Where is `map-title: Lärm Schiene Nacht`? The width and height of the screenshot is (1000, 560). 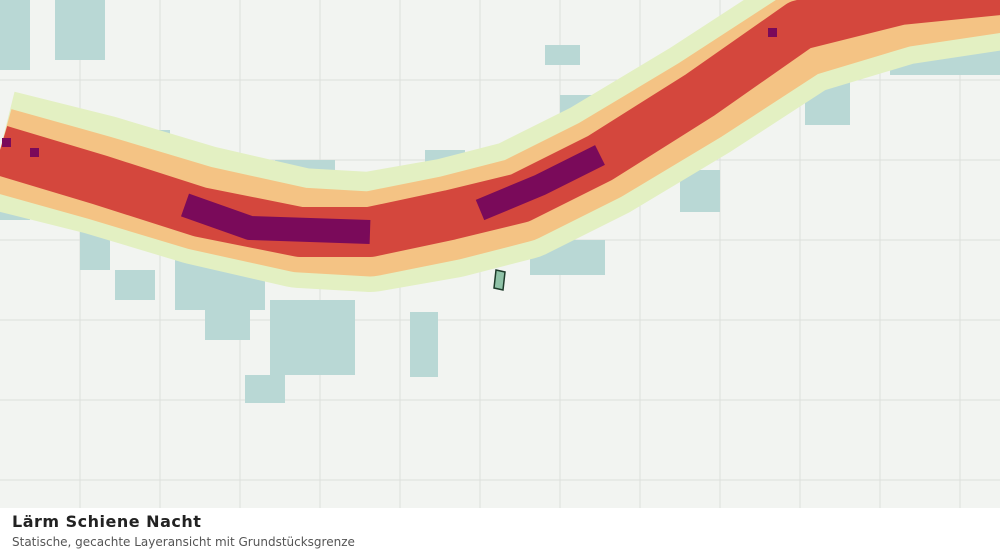
map-title: Lärm Schiene Nacht is located at coordinates (107, 521).